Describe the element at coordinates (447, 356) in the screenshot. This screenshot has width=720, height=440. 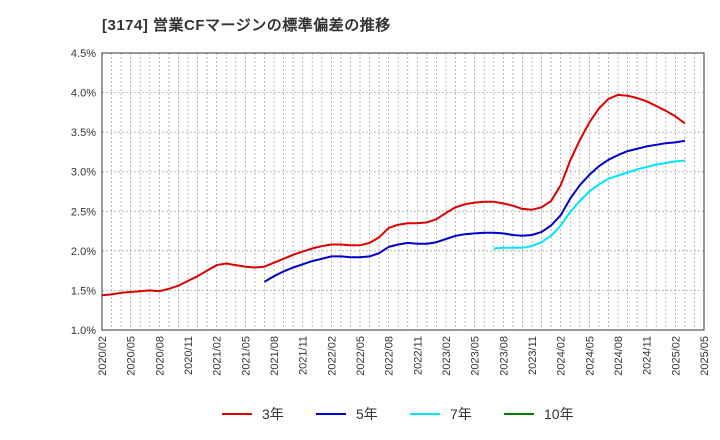
I see `x-tick-label: 2023/02` at that location.